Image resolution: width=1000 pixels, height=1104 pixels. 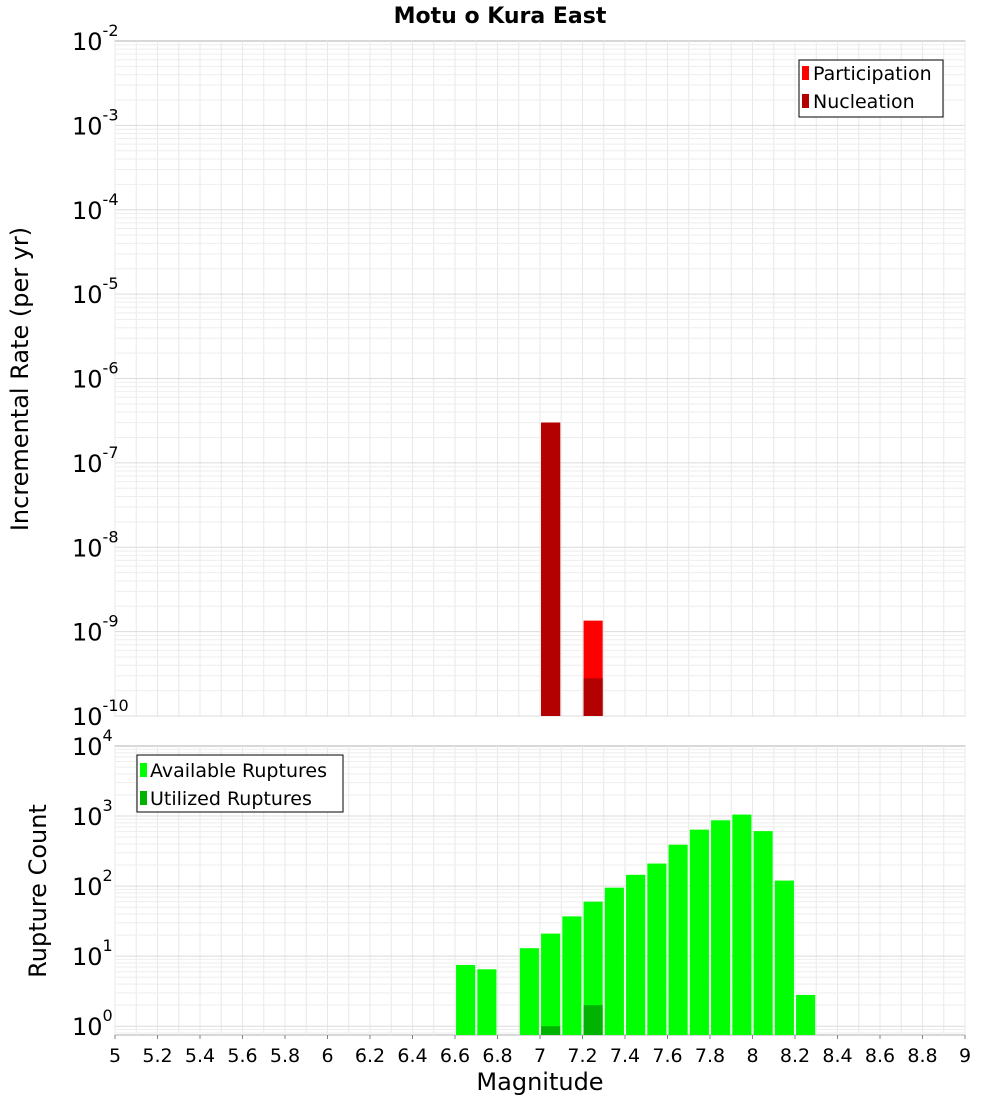 What do you see at coordinates (95, 207) in the screenshot?
I see `y-tick-label: 10⁻⁴` at bounding box center [95, 207].